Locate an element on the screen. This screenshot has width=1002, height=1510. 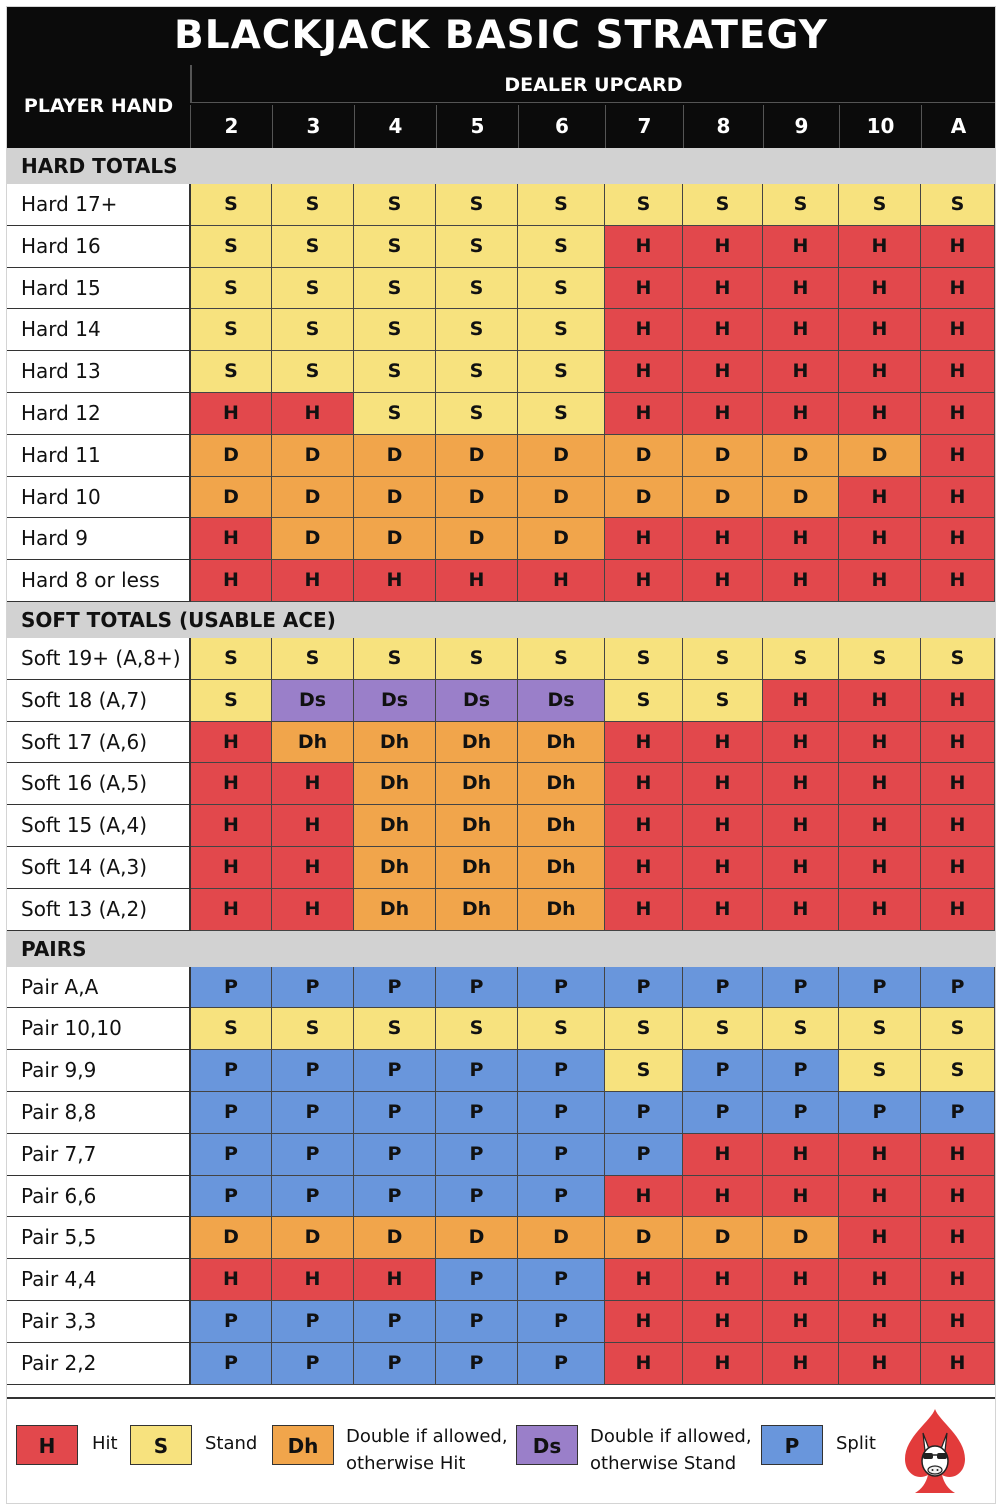
row-label: Hard 9 is located at coordinates (99, 539).